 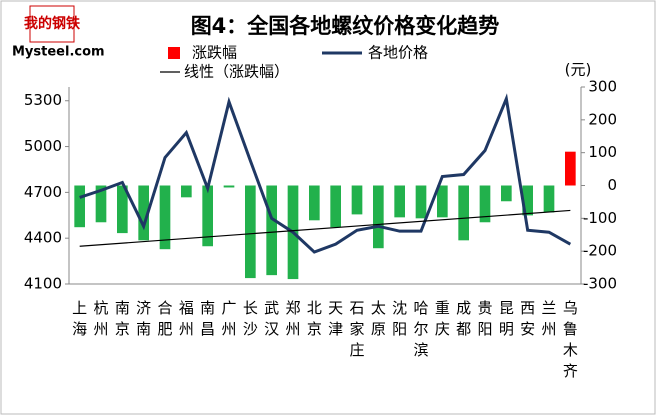 I want to click on x-tick-label: 西安, so click(x=527, y=318).